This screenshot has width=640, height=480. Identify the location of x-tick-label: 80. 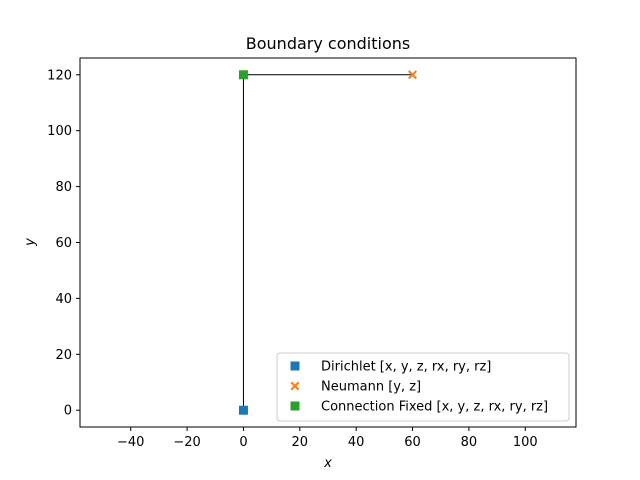
(469, 442).